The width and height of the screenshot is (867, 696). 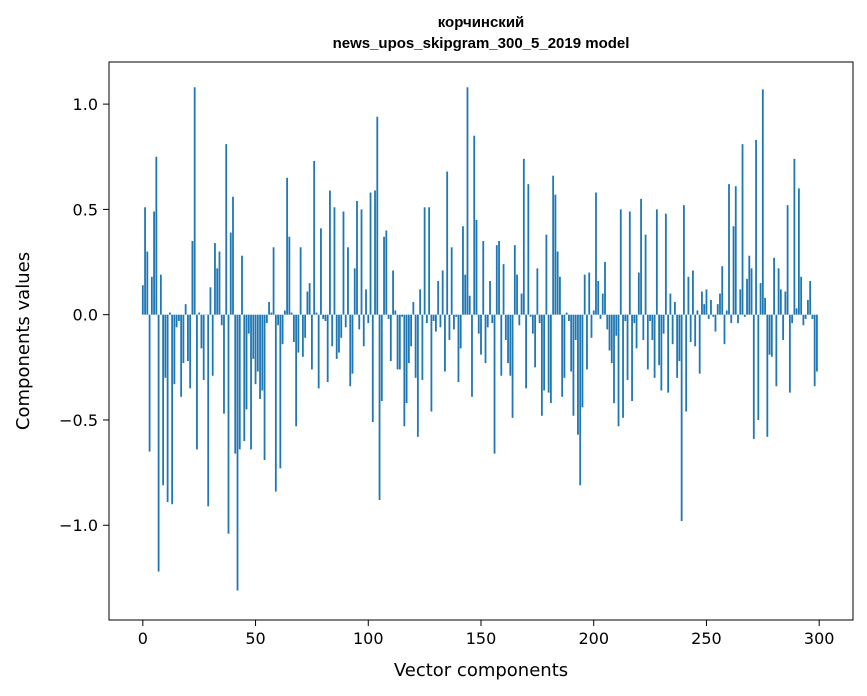 I want to click on x-tick-label: 200, so click(x=593, y=638).